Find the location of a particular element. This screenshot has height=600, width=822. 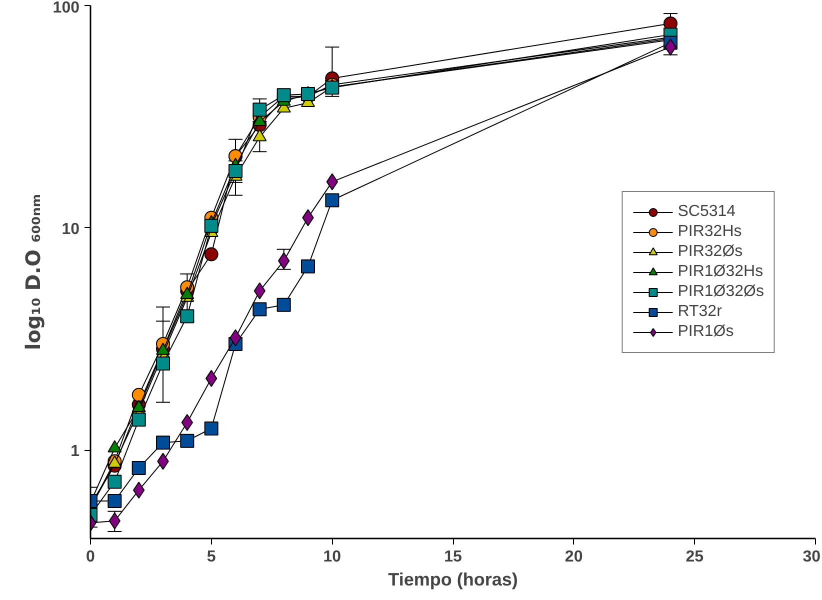

x-axis-title: Tiempo (horas) is located at coordinates (453, 580).